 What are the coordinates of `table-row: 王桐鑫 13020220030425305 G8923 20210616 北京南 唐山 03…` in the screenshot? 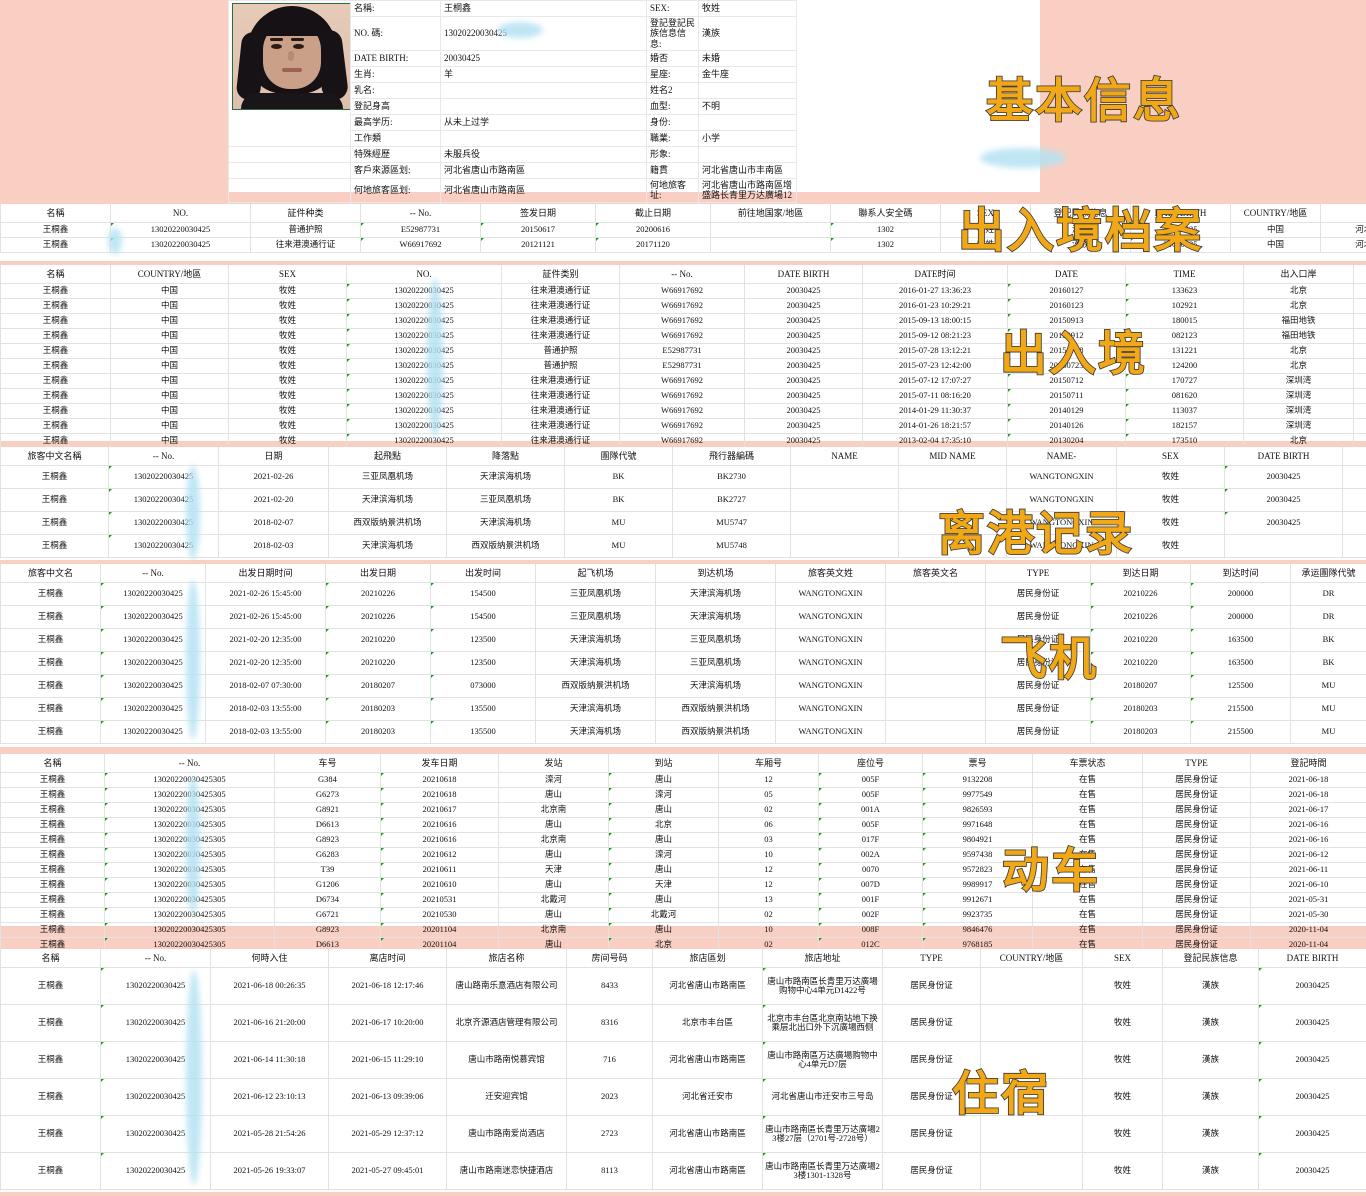 It's located at (683, 840).